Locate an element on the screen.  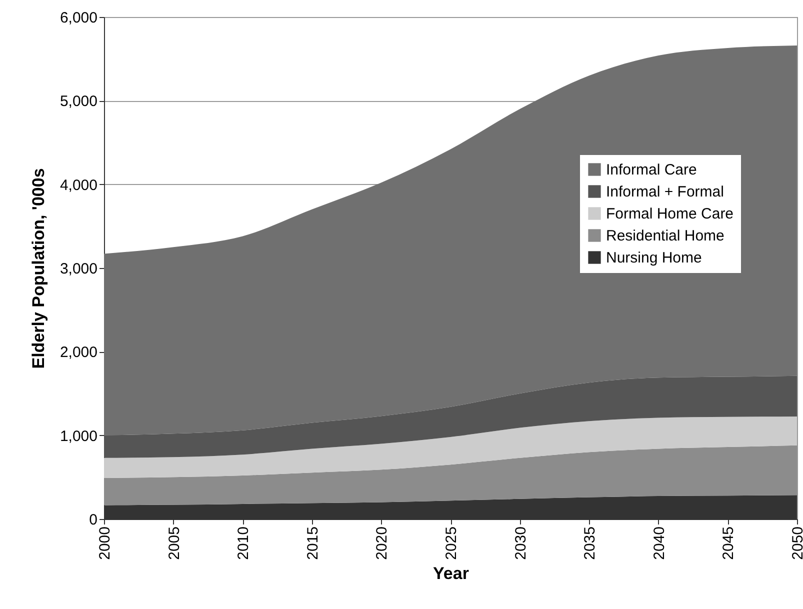
x-tick-label: 2040 is located at coordinates (659, 543).